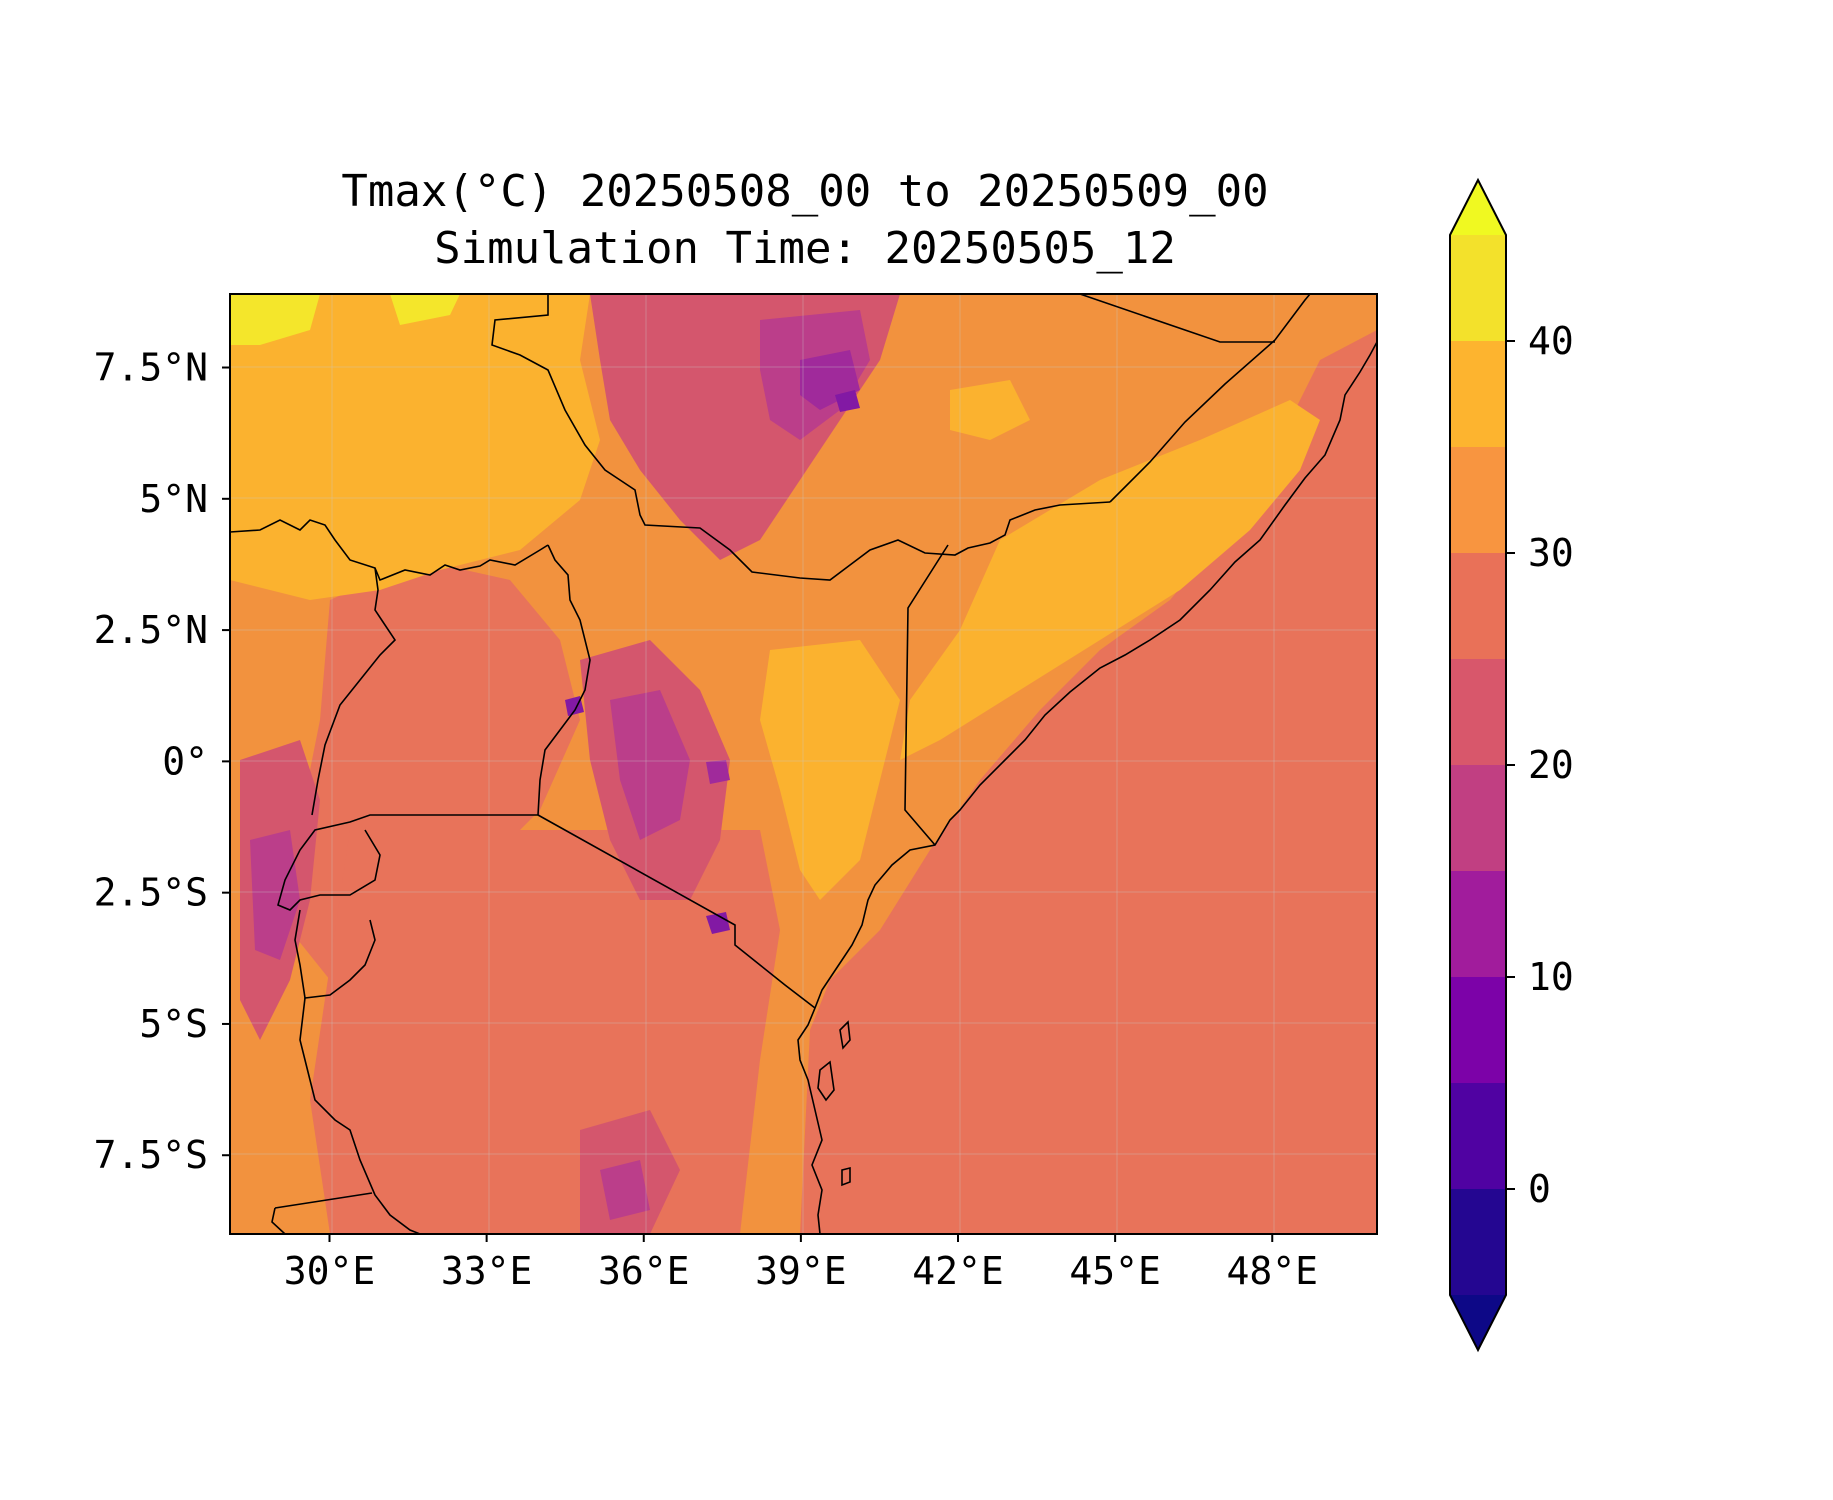  I want to click on lat-tick-label: 0°, so click(185, 761).